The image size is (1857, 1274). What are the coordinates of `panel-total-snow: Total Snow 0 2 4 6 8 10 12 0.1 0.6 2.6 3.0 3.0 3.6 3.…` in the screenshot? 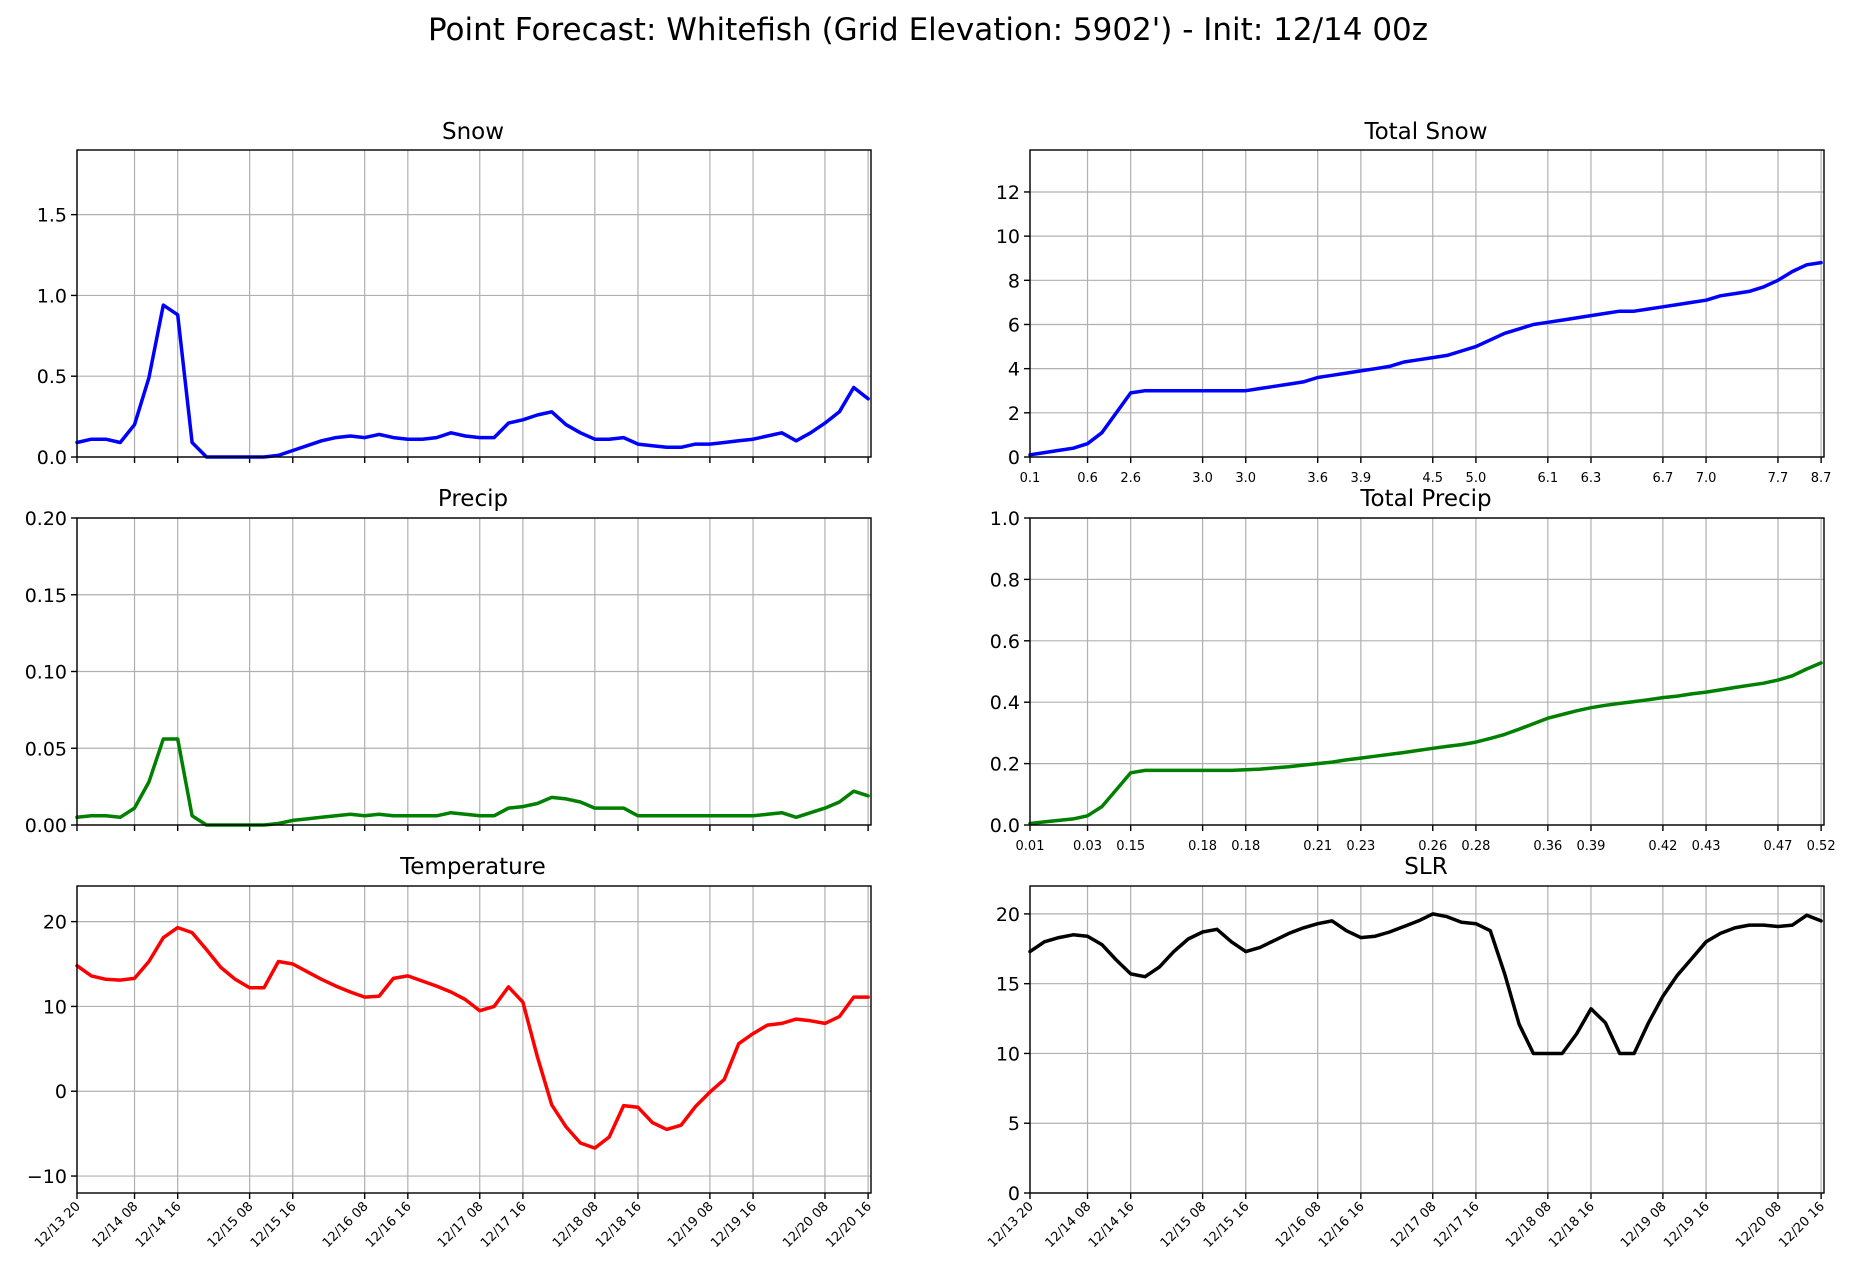 It's located at (1414, 302).